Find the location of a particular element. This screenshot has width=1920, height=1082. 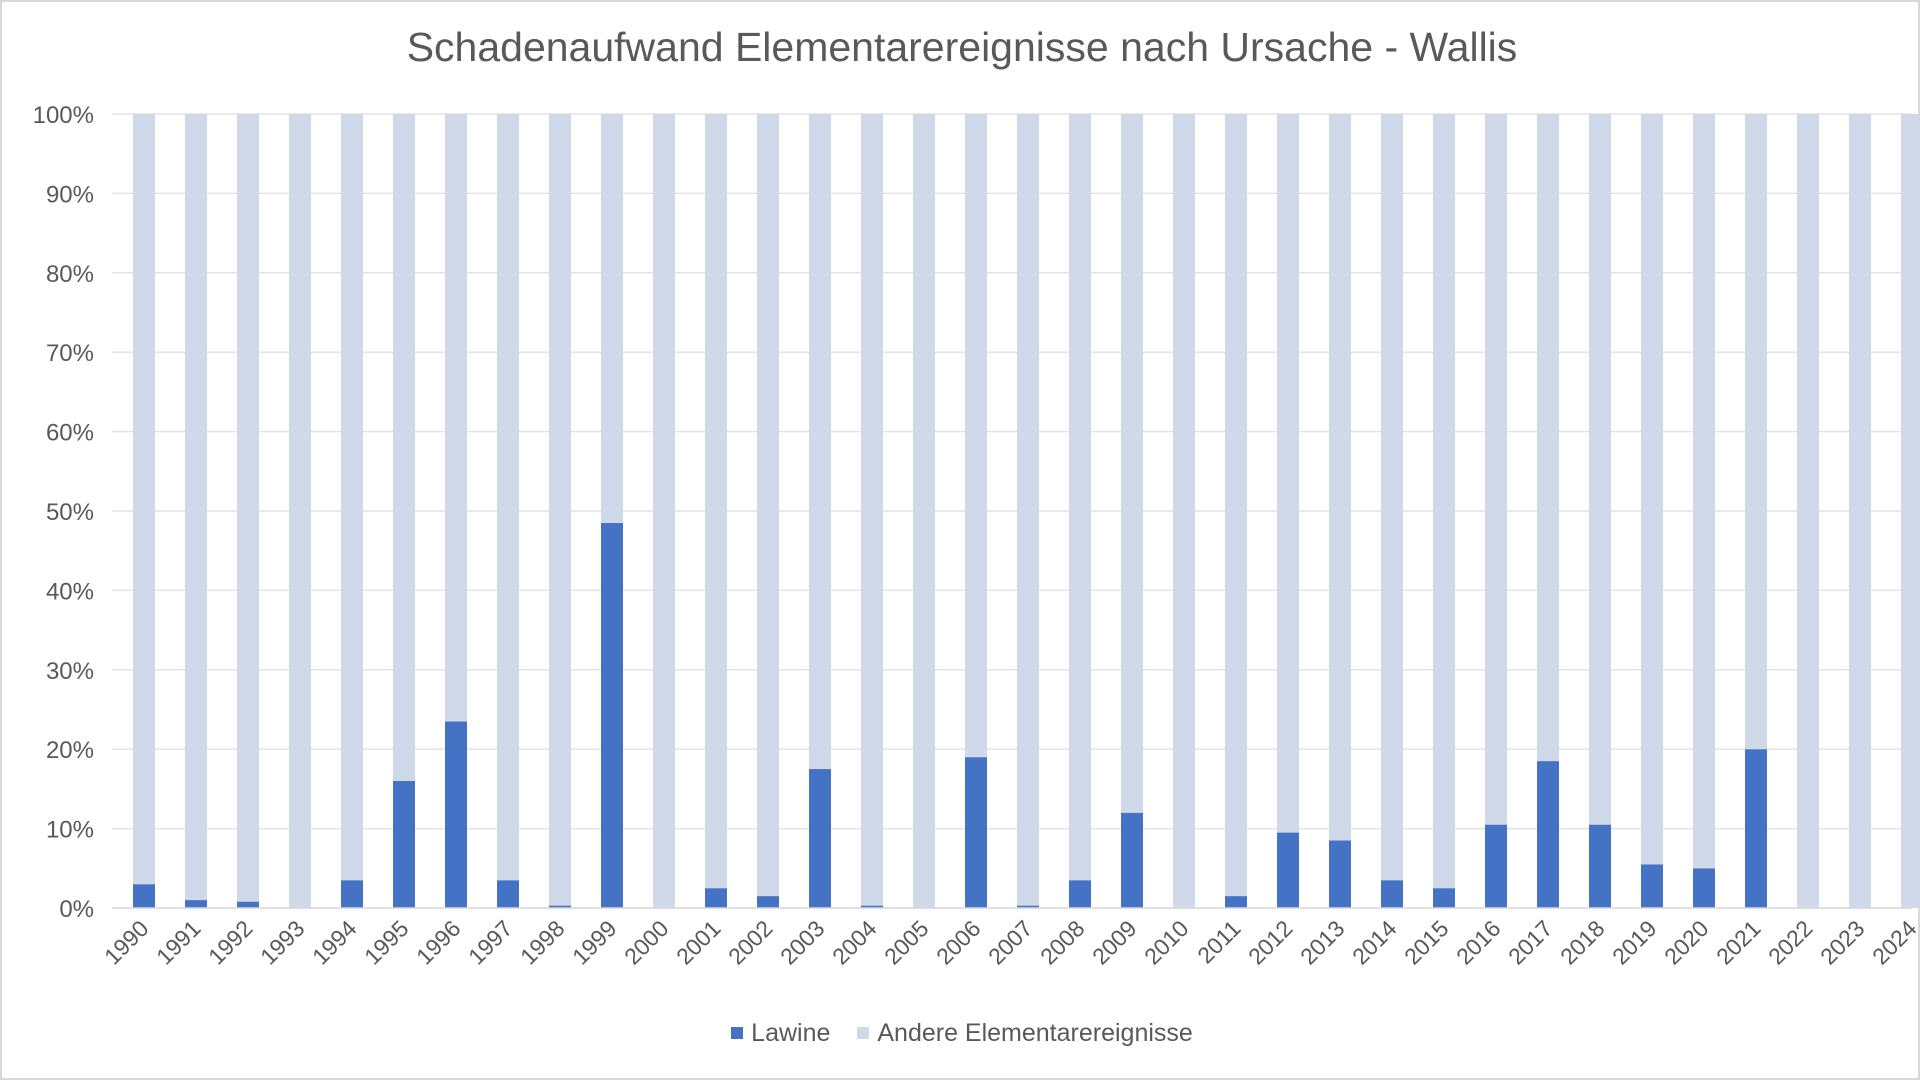

x-tick-label: 1991 is located at coordinates (178, 942).